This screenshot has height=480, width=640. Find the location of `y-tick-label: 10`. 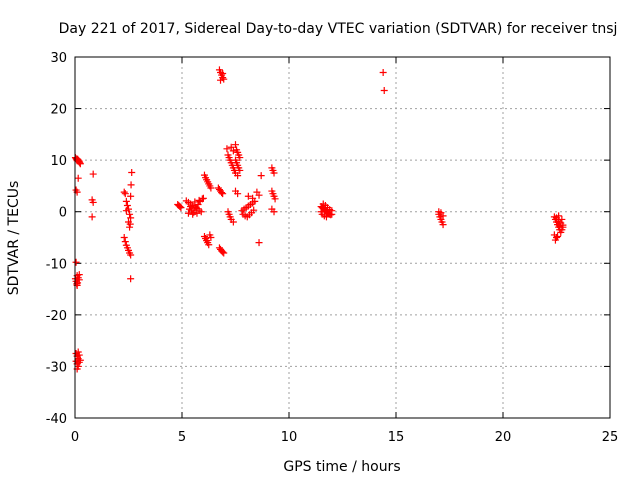

y-tick-label: 10 is located at coordinates (58, 161).